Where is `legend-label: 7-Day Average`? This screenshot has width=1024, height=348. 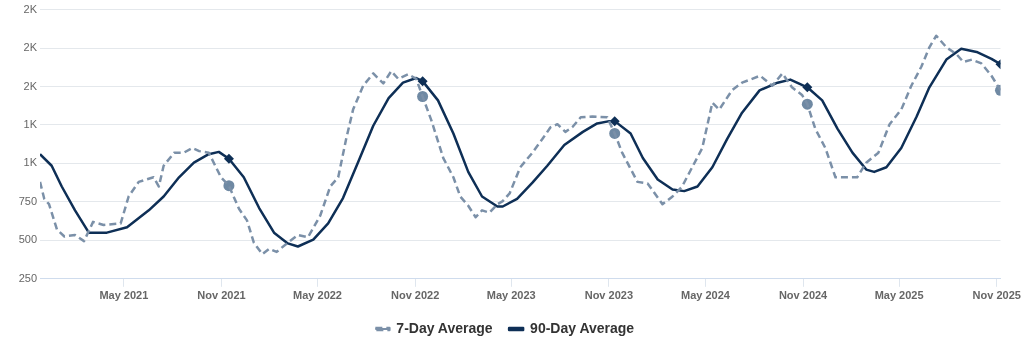 legend-label: 7-Day Average is located at coordinates (444, 327).